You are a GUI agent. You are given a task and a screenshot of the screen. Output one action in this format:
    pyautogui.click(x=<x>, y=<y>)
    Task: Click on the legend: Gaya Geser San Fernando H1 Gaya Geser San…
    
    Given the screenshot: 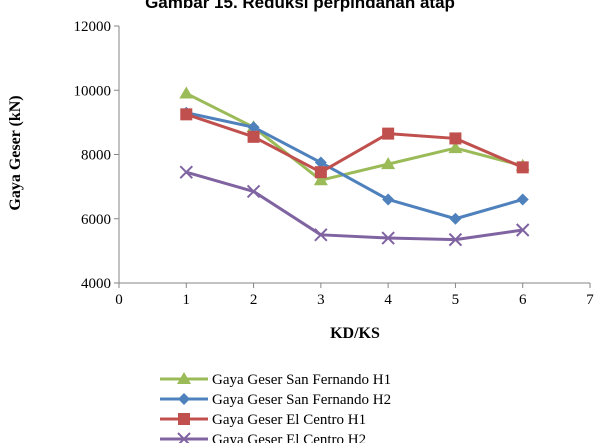 What is the action you would take?
    pyautogui.click(x=275, y=407)
    